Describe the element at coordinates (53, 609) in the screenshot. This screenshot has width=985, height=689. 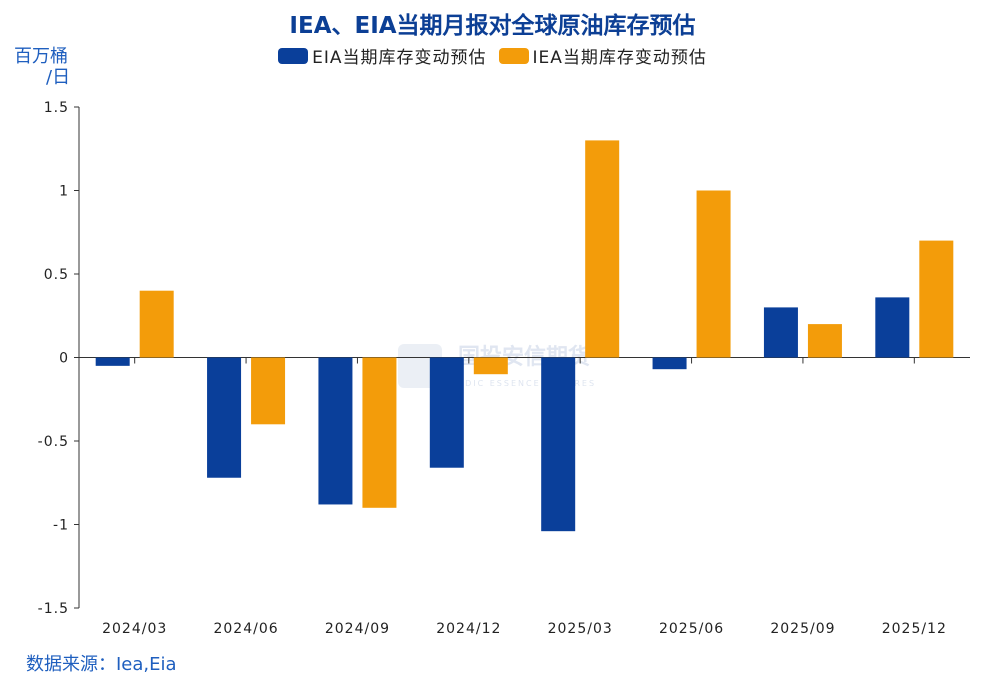
I see `y-tick-label: -1.5` at that location.